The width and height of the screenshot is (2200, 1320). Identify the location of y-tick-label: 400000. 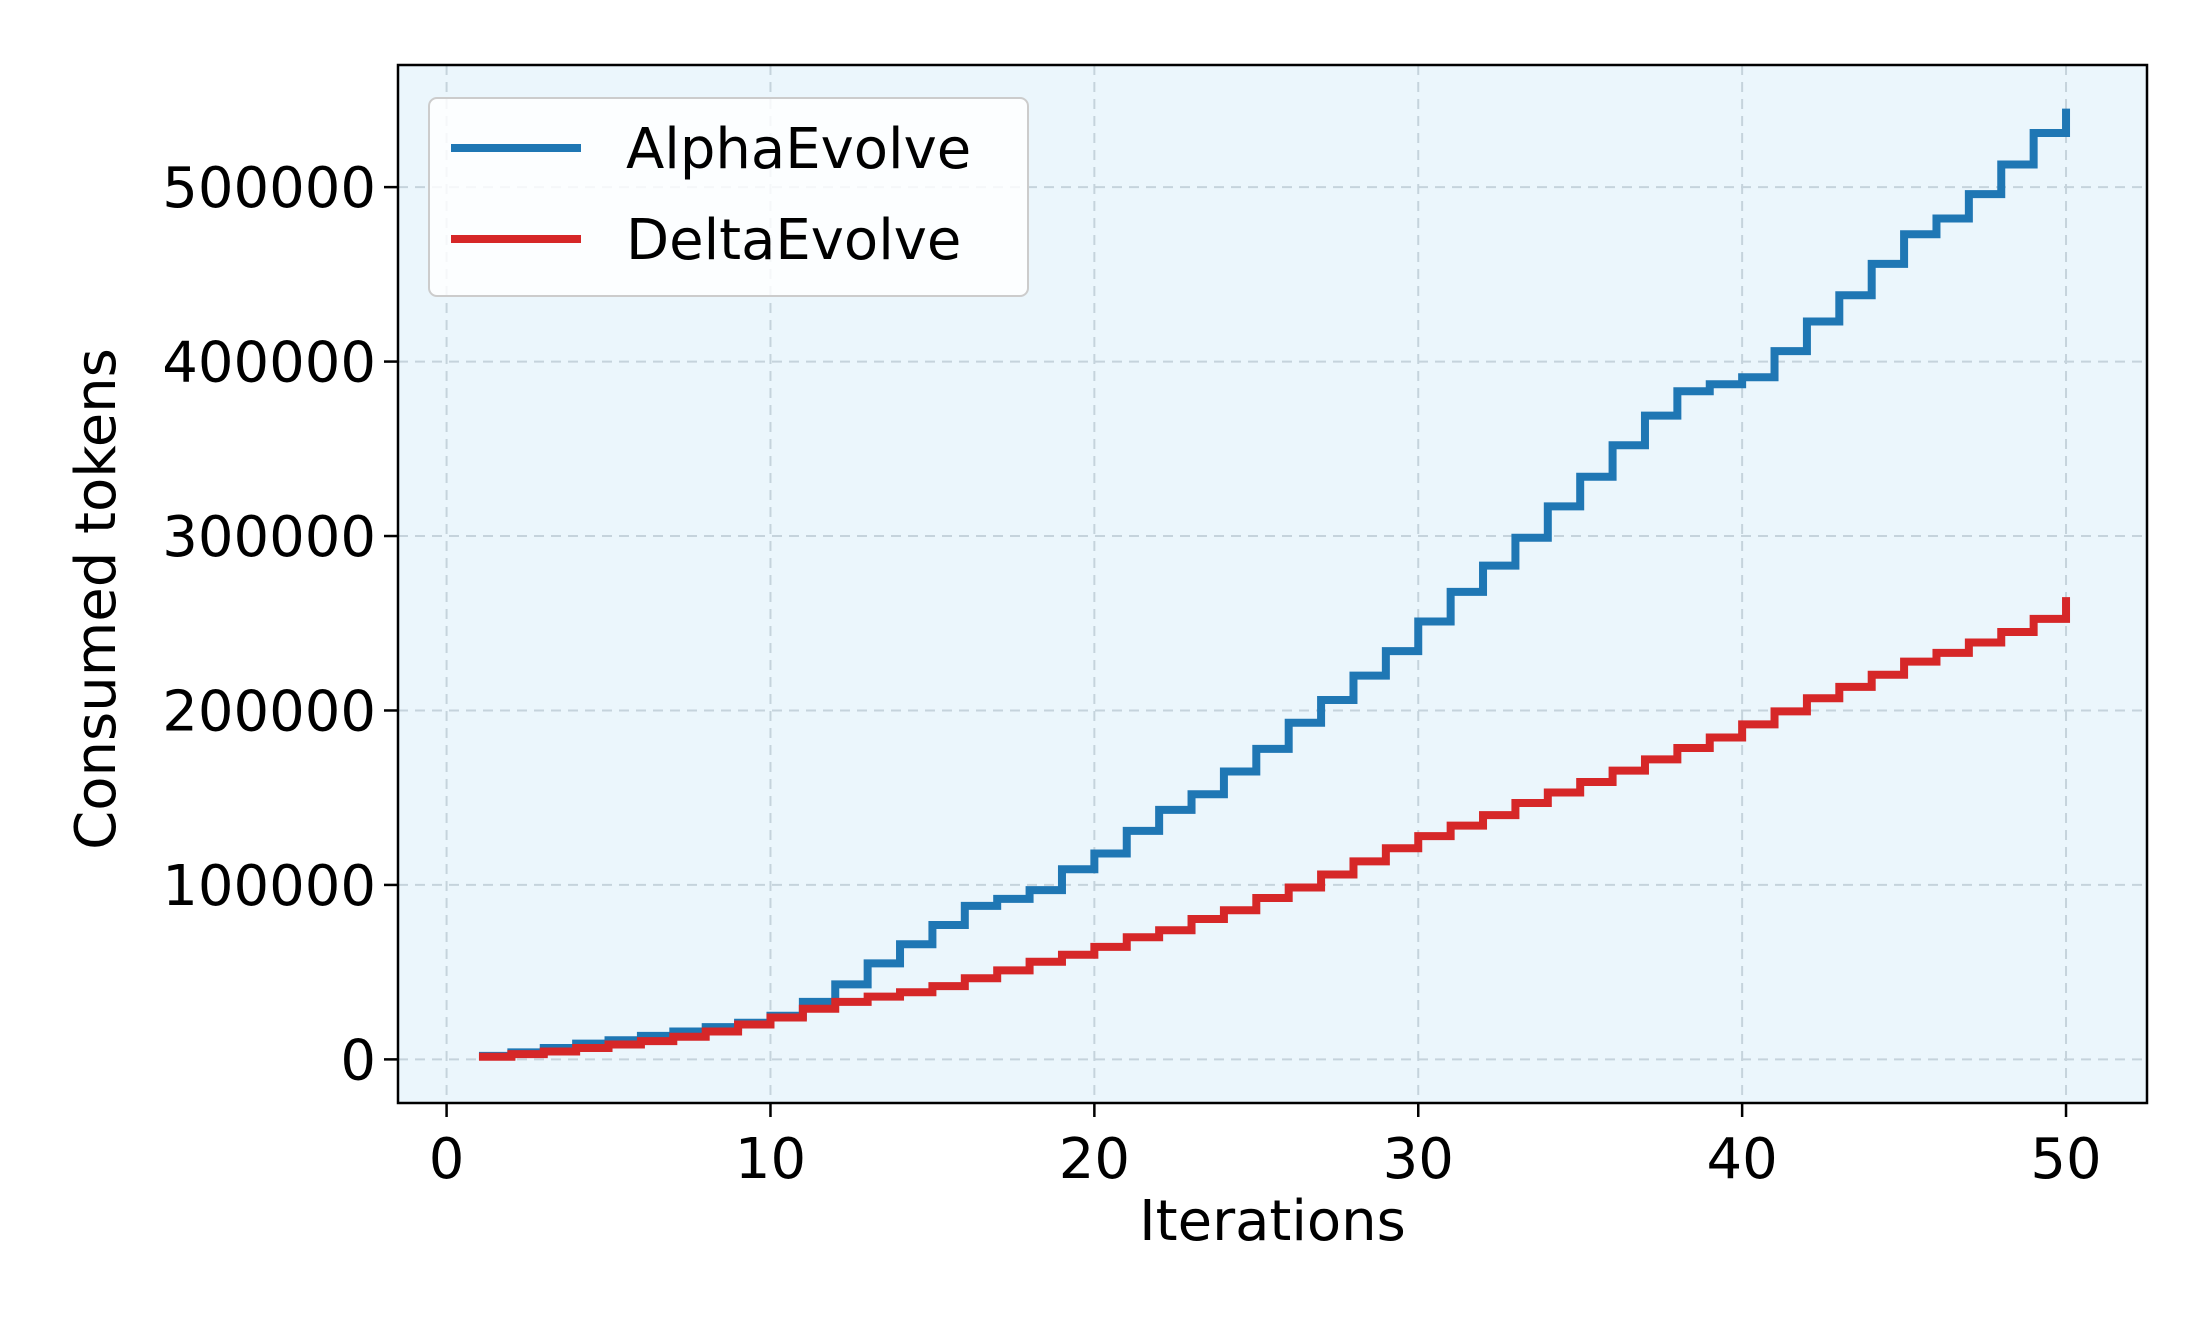
(269, 363).